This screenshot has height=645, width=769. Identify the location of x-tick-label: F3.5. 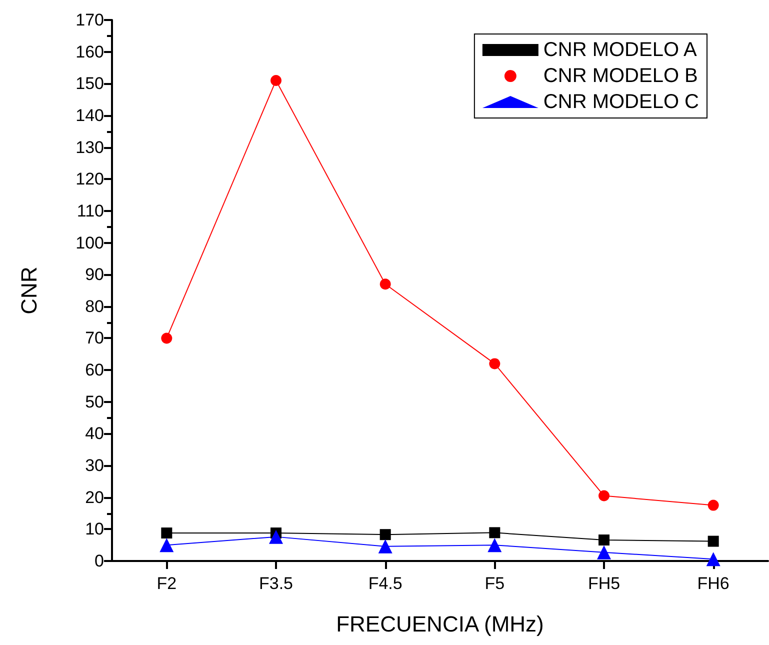
(276, 583).